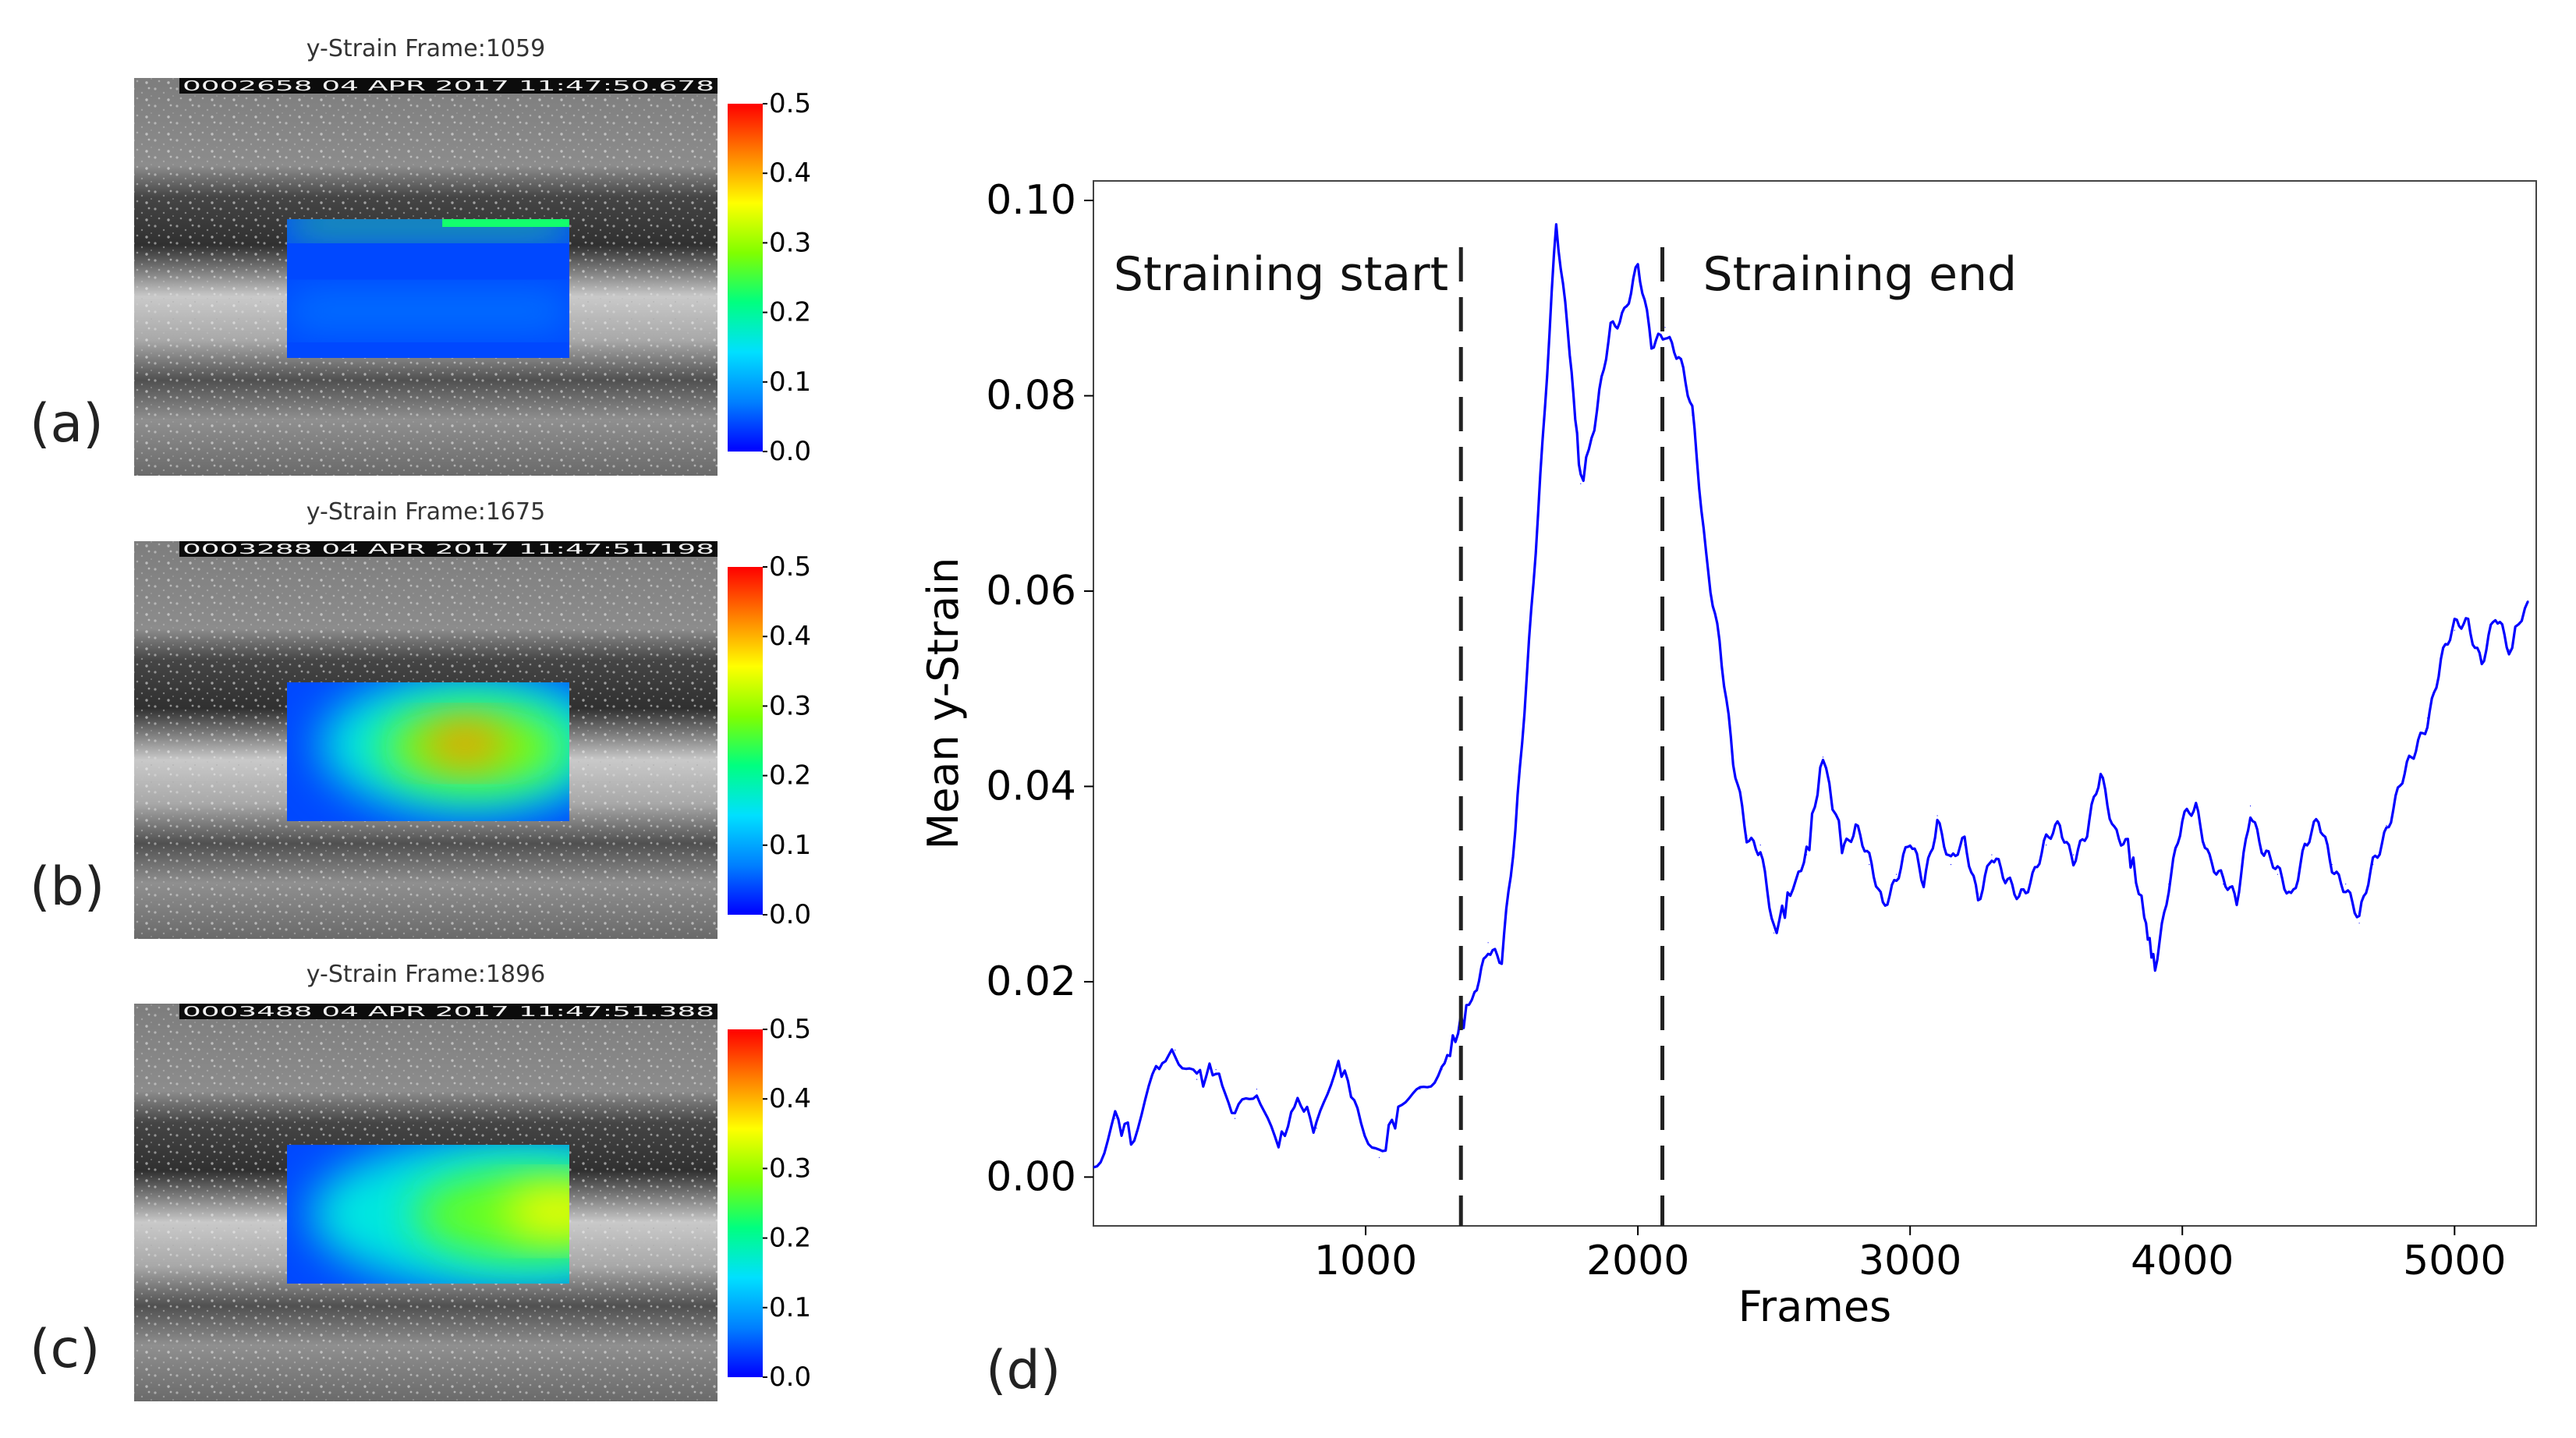  Describe the element at coordinates (67, 424) in the screenshot. I see `panel-label: (a)` at that location.